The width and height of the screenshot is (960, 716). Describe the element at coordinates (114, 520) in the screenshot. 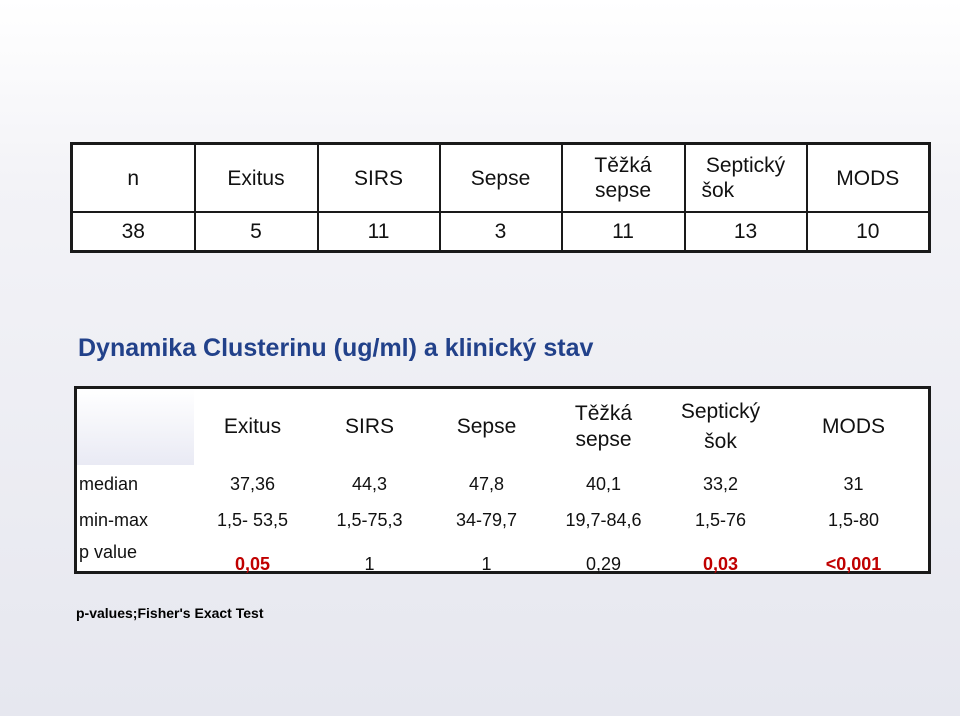

I see `row-label: min-max` at that location.